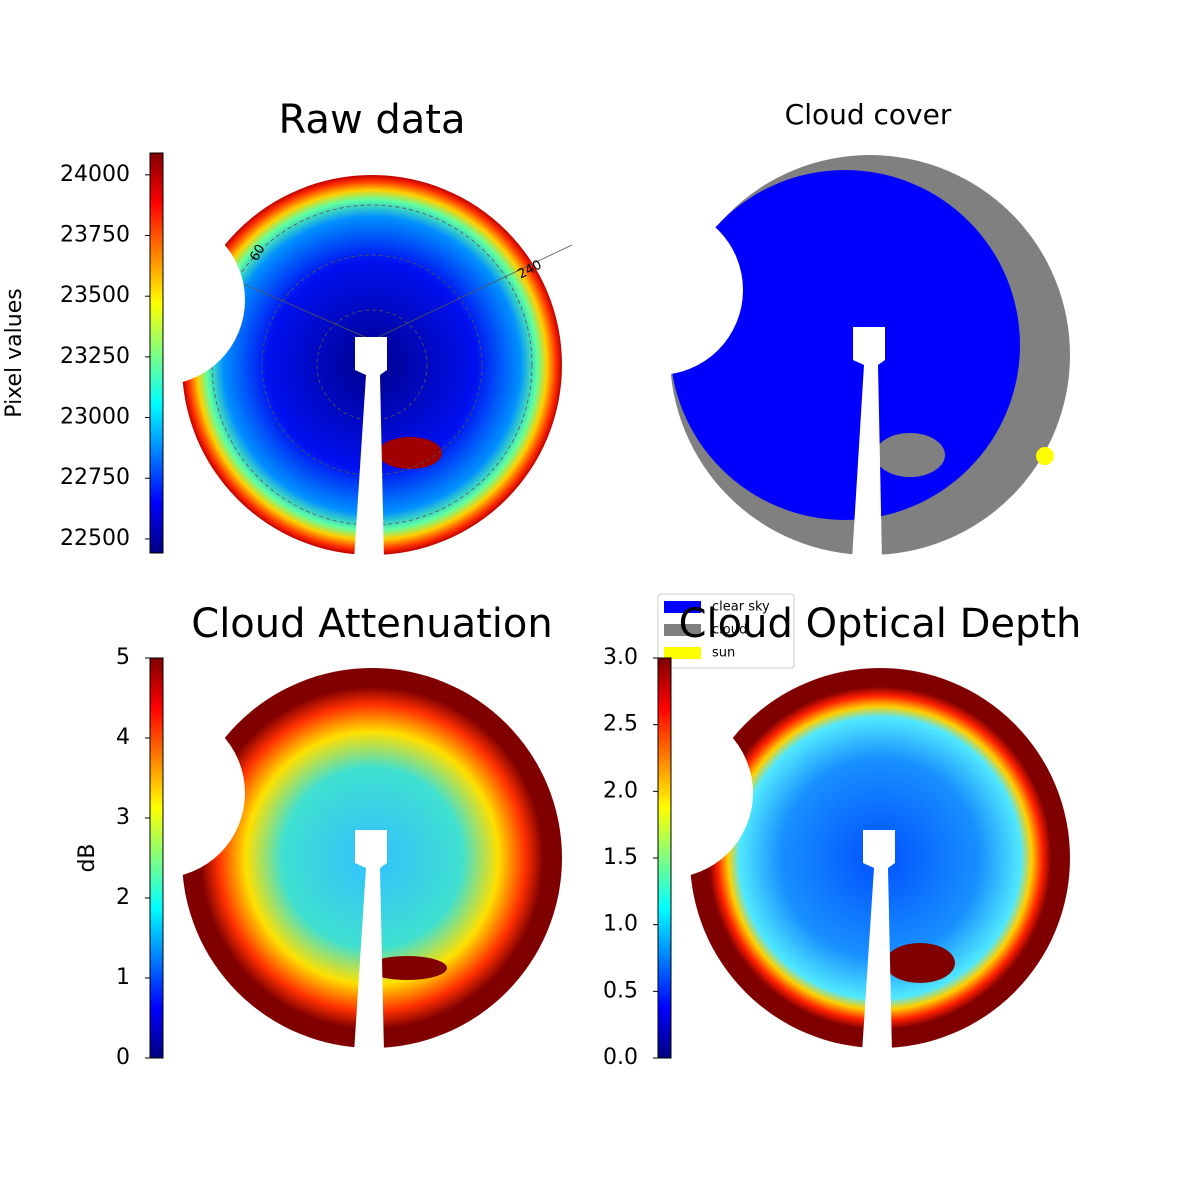  What do you see at coordinates (880, 624) in the screenshot?
I see `panel-title: Cloud Optical Depth` at bounding box center [880, 624].